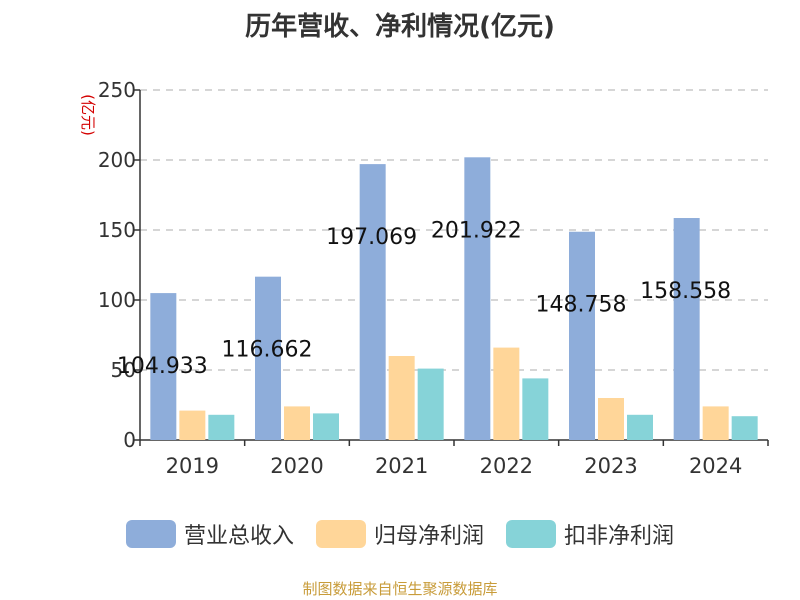 This screenshot has width=800, height=600. I want to click on data-label: 158.558, so click(685, 291).